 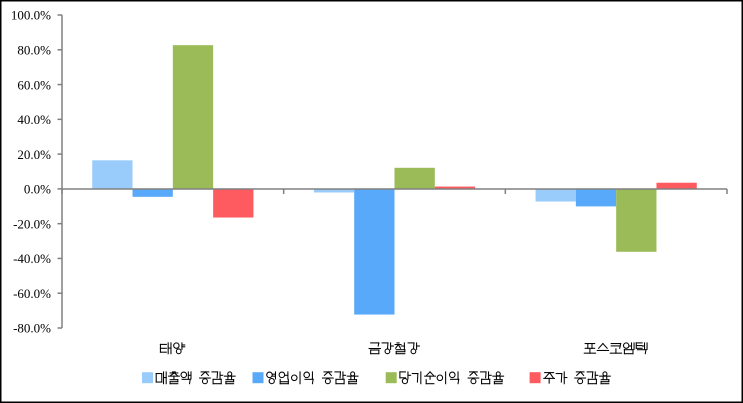 I want to click on svg-text: 60.0%, so click(x=34, y=84).